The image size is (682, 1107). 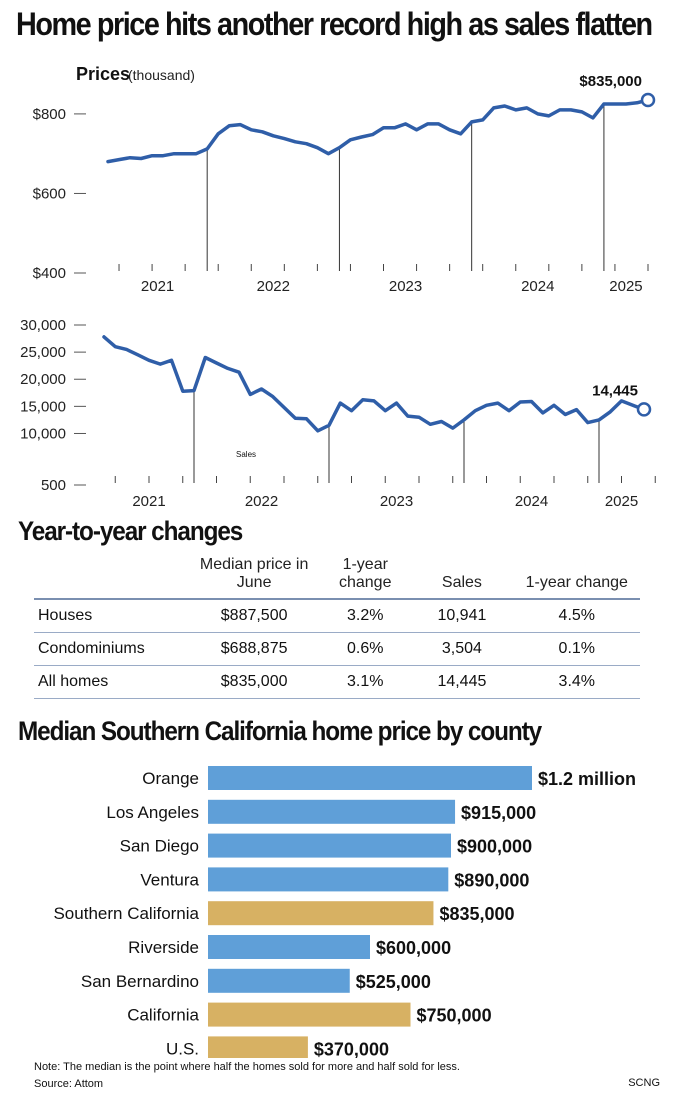 I want to click on credit: SCNG, so click(x=644, y=1083).